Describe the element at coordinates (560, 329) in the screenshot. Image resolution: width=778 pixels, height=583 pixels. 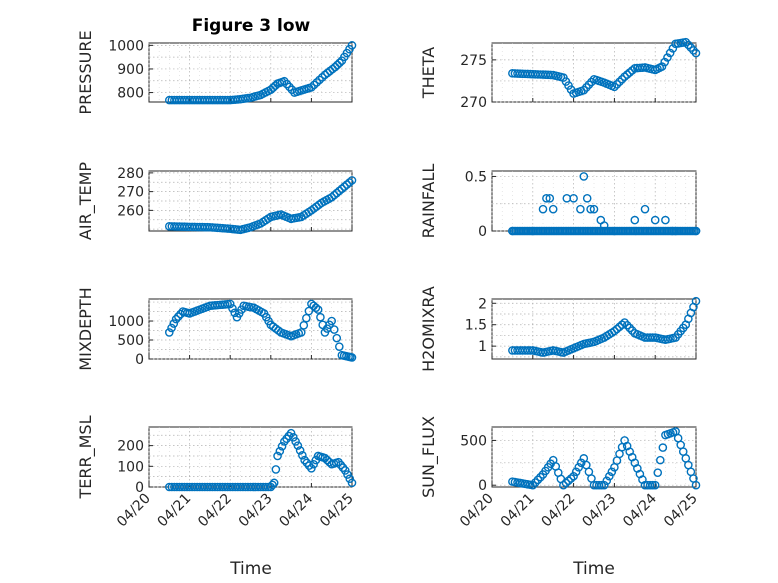
I see `subplot-h2omixra: 1 1.5 2 H2OMIXRA` at that location.